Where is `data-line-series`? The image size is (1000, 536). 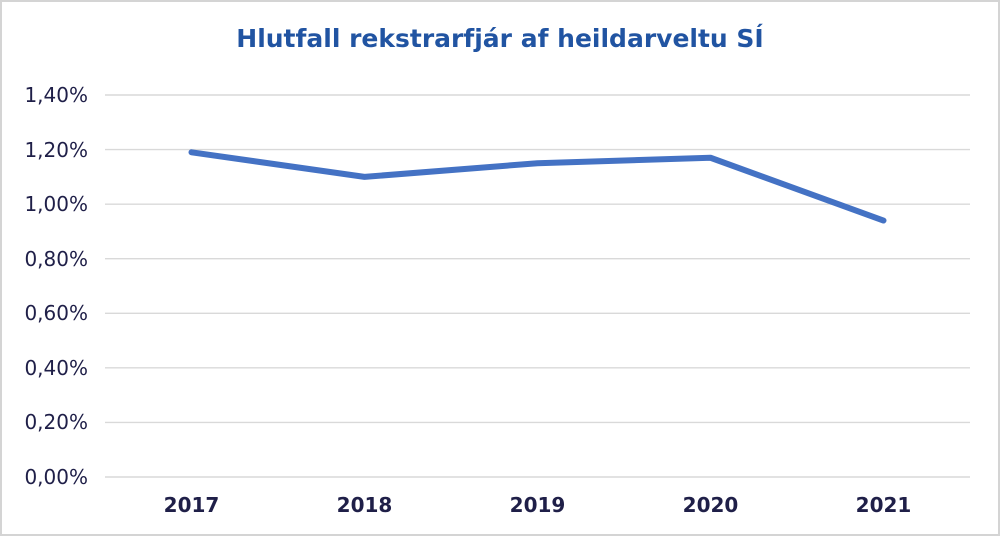 data-line-series is located at coordinates (537, 186).